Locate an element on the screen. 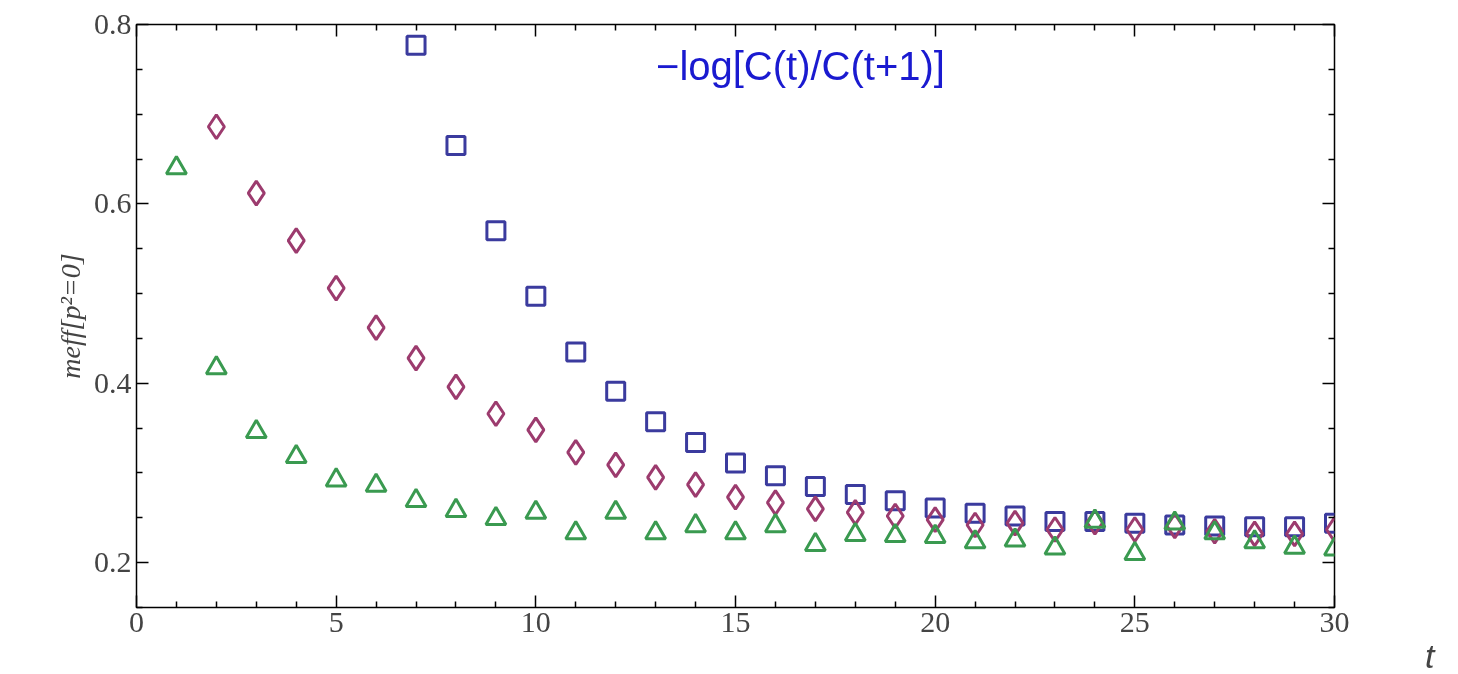  x-tick-label: 20 is located at coordinates (935, 621).